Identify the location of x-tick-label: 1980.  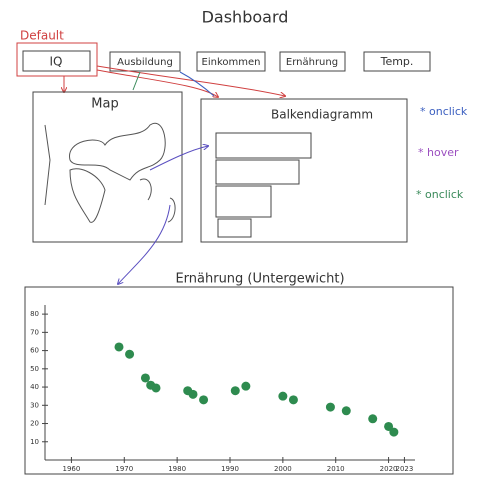
(177, 469).